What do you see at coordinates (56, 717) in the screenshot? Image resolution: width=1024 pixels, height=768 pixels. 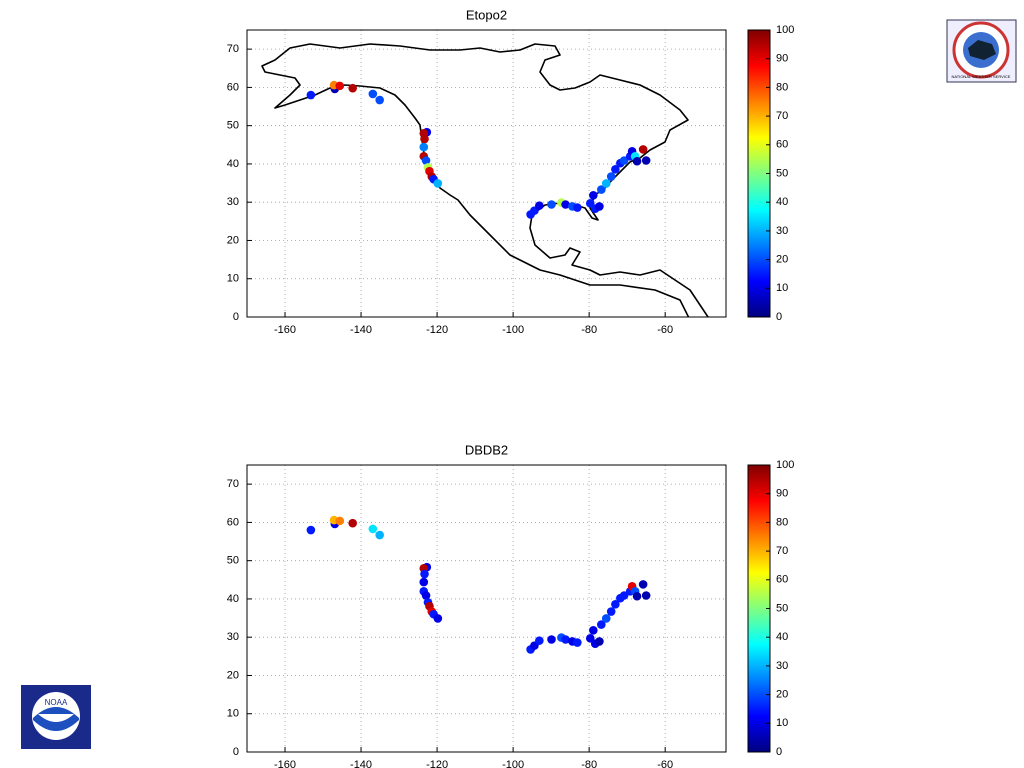 I see `noaa-logo: NOAA` at bounding box center [56, 717].